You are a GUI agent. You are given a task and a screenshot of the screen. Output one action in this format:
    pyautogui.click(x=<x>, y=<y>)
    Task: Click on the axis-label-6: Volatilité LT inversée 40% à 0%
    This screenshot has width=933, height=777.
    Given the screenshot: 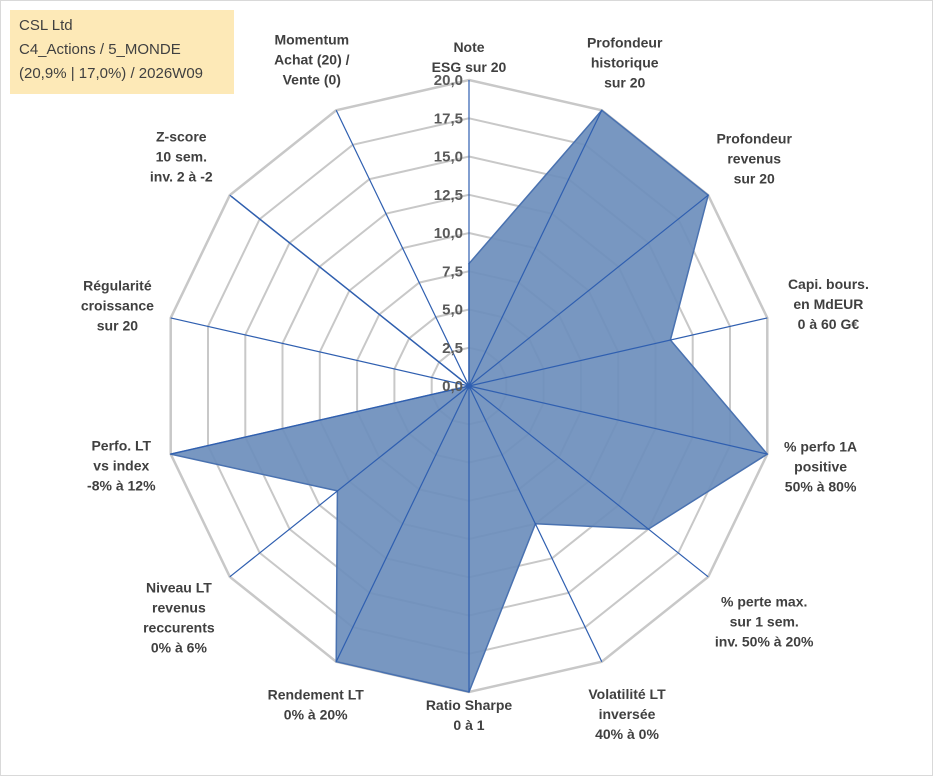 What is the action you would take?
    pyautogui.click(x=627, y=714)
    